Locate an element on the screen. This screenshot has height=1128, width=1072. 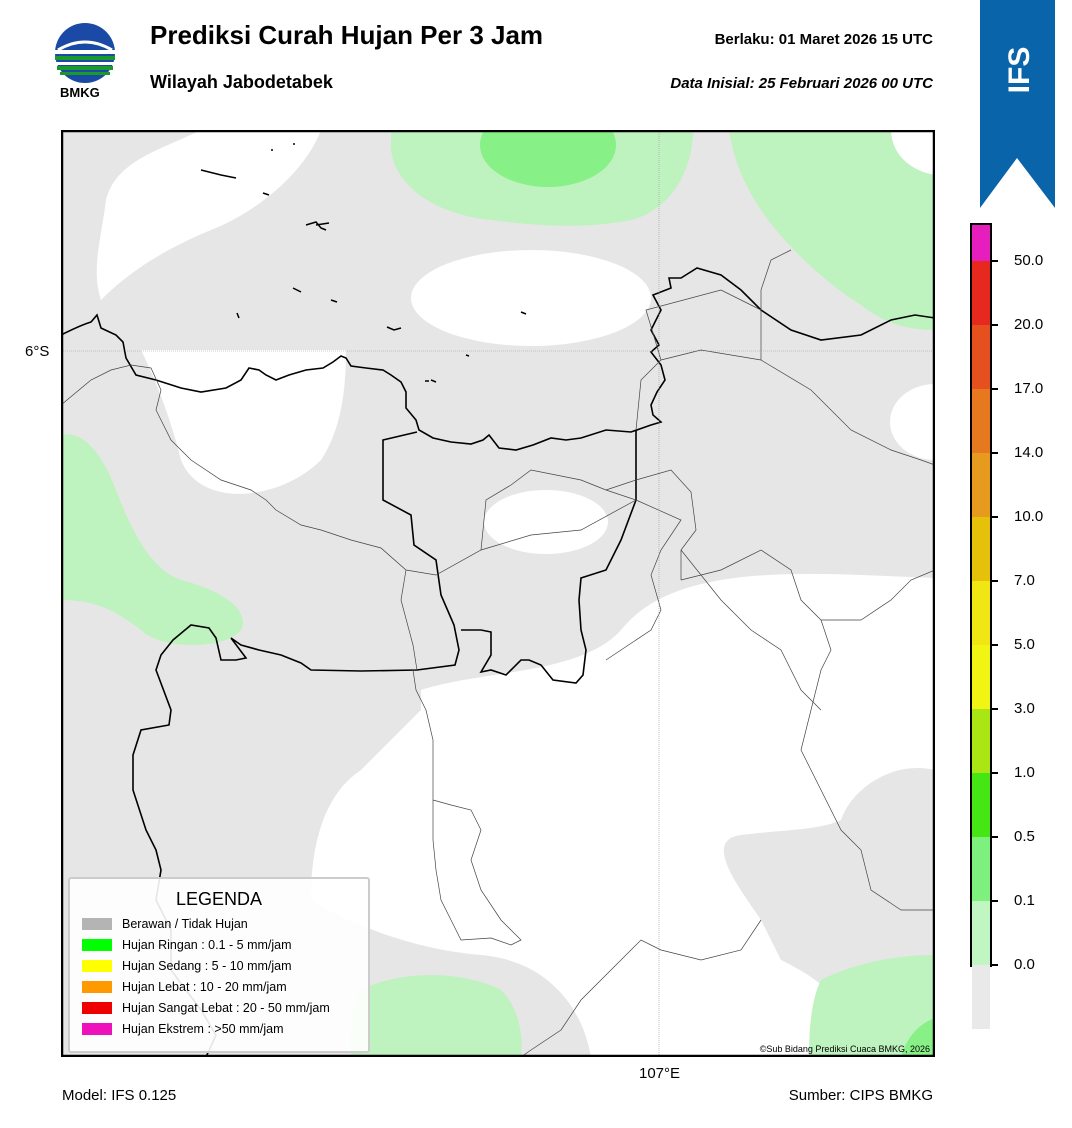
no-rain-area-west is located at coordinates (243, 422).